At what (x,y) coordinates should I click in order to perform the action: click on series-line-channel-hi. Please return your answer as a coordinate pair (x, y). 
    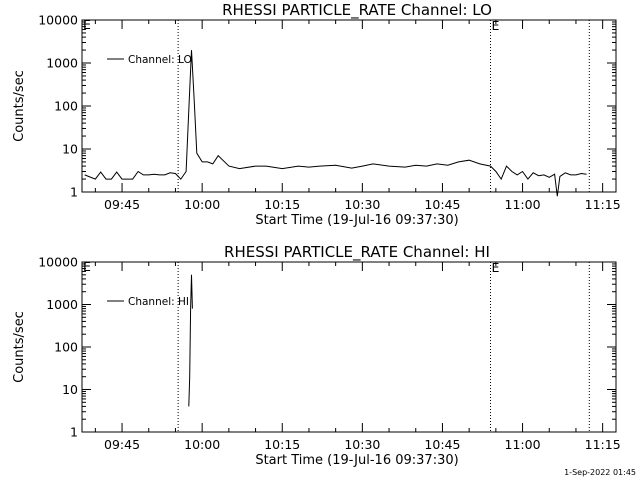
    Looking at the image, I should click on (190, 340).